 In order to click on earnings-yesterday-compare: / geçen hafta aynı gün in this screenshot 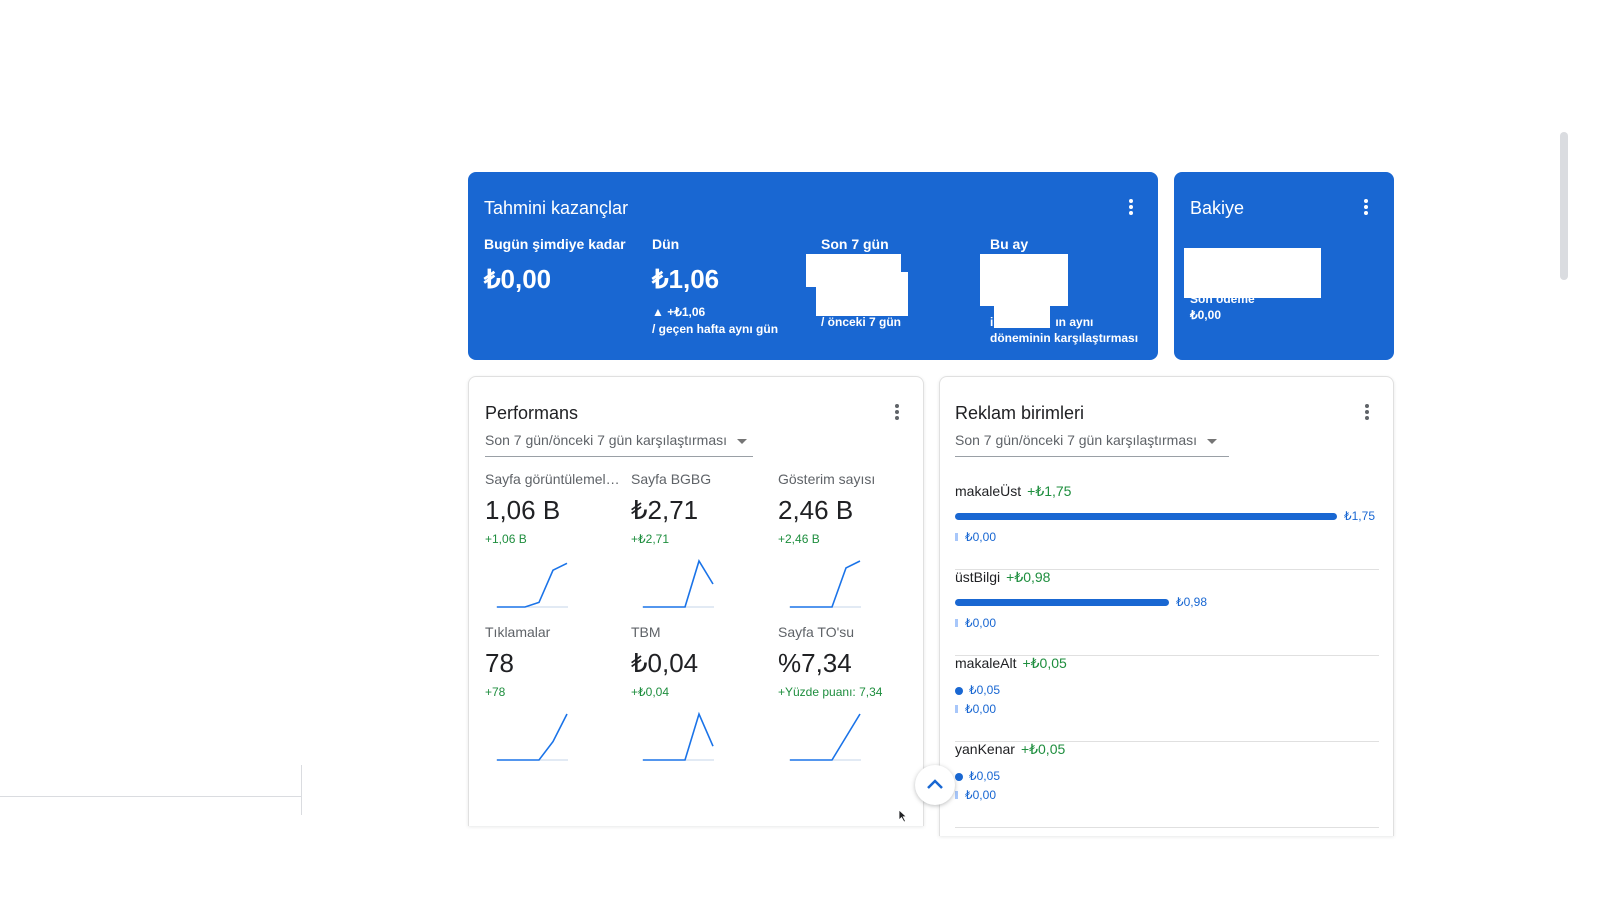, I will do `click(715, 329)`.